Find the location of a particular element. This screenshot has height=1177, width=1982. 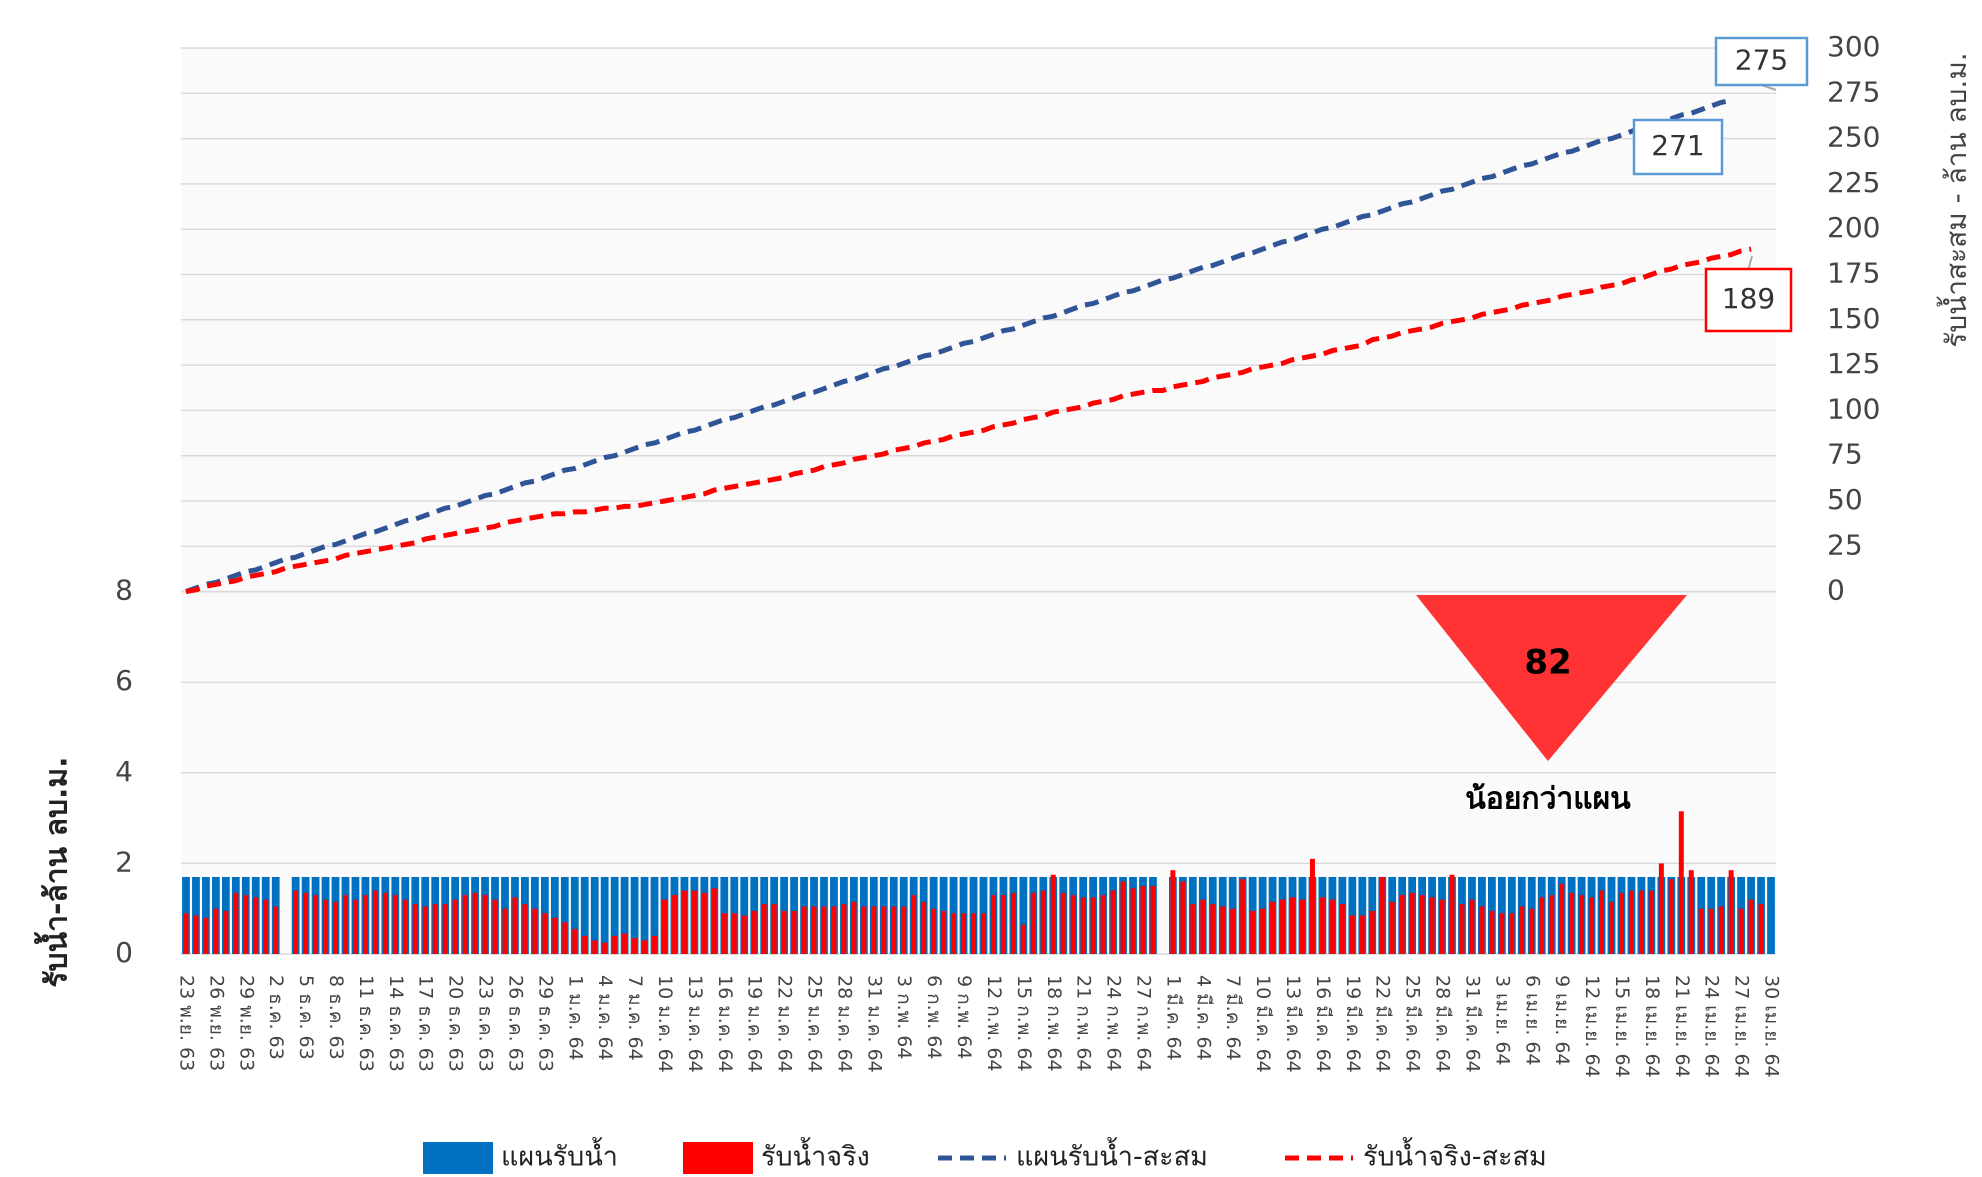

x-tick-label: 28 ม.ค. 64 is located at coordinates (844, 1024).